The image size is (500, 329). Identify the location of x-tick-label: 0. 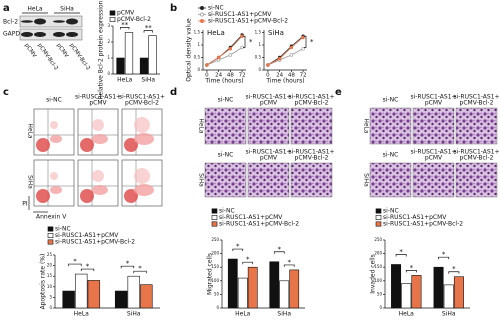
(268, 76).